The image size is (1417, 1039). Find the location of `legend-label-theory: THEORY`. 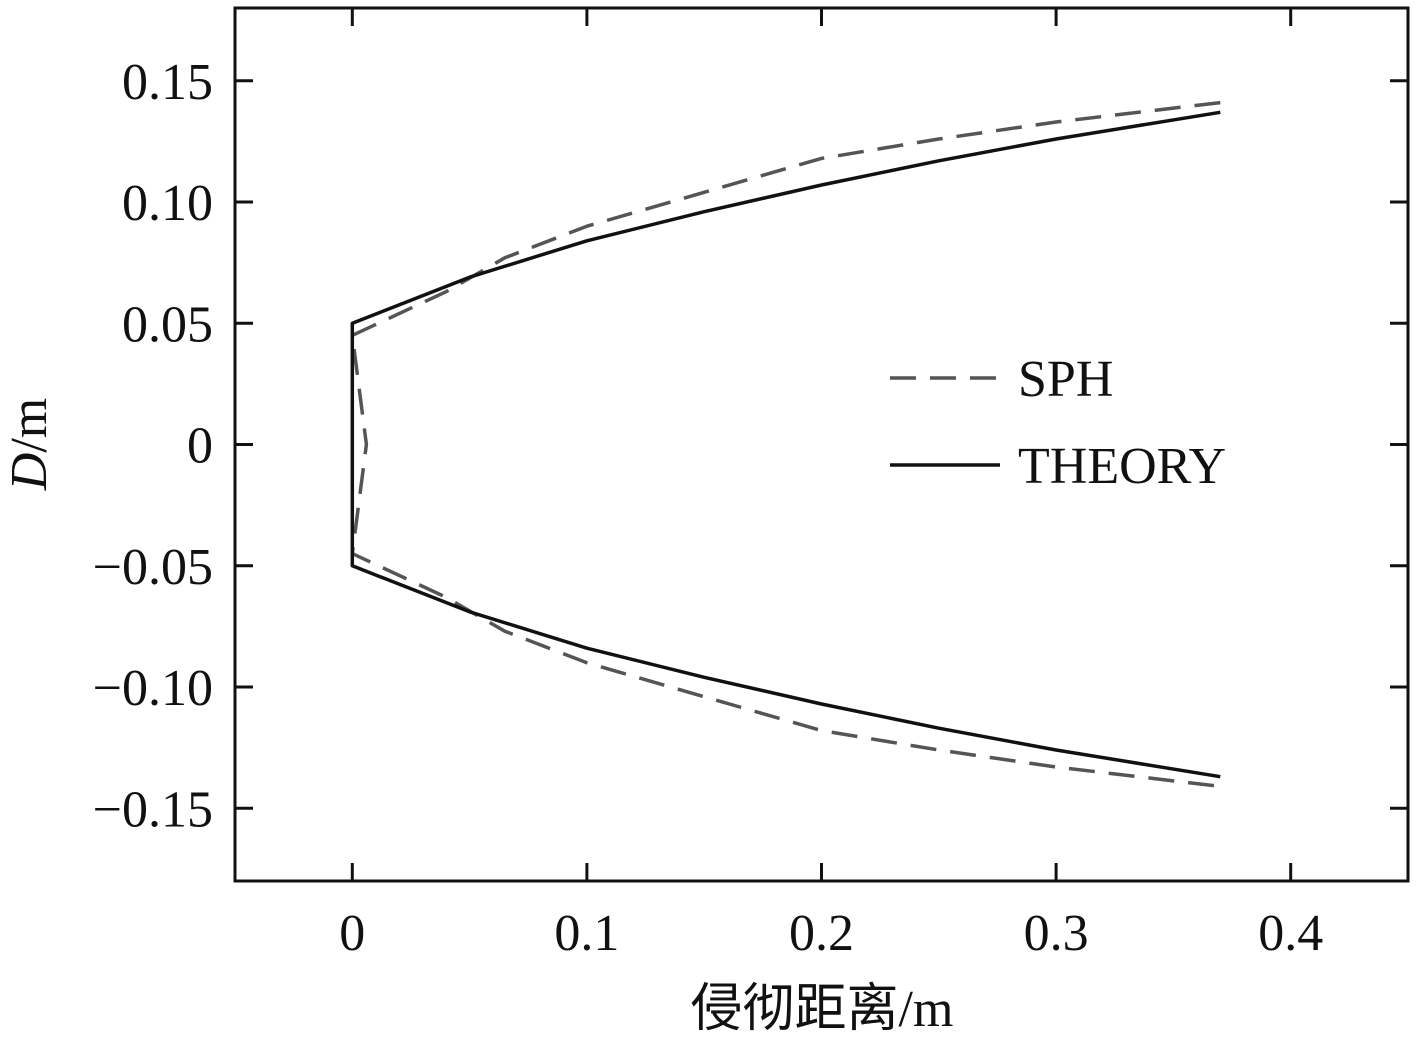

legend-label-theory: THEORY is located at coordinates (1122, 466).